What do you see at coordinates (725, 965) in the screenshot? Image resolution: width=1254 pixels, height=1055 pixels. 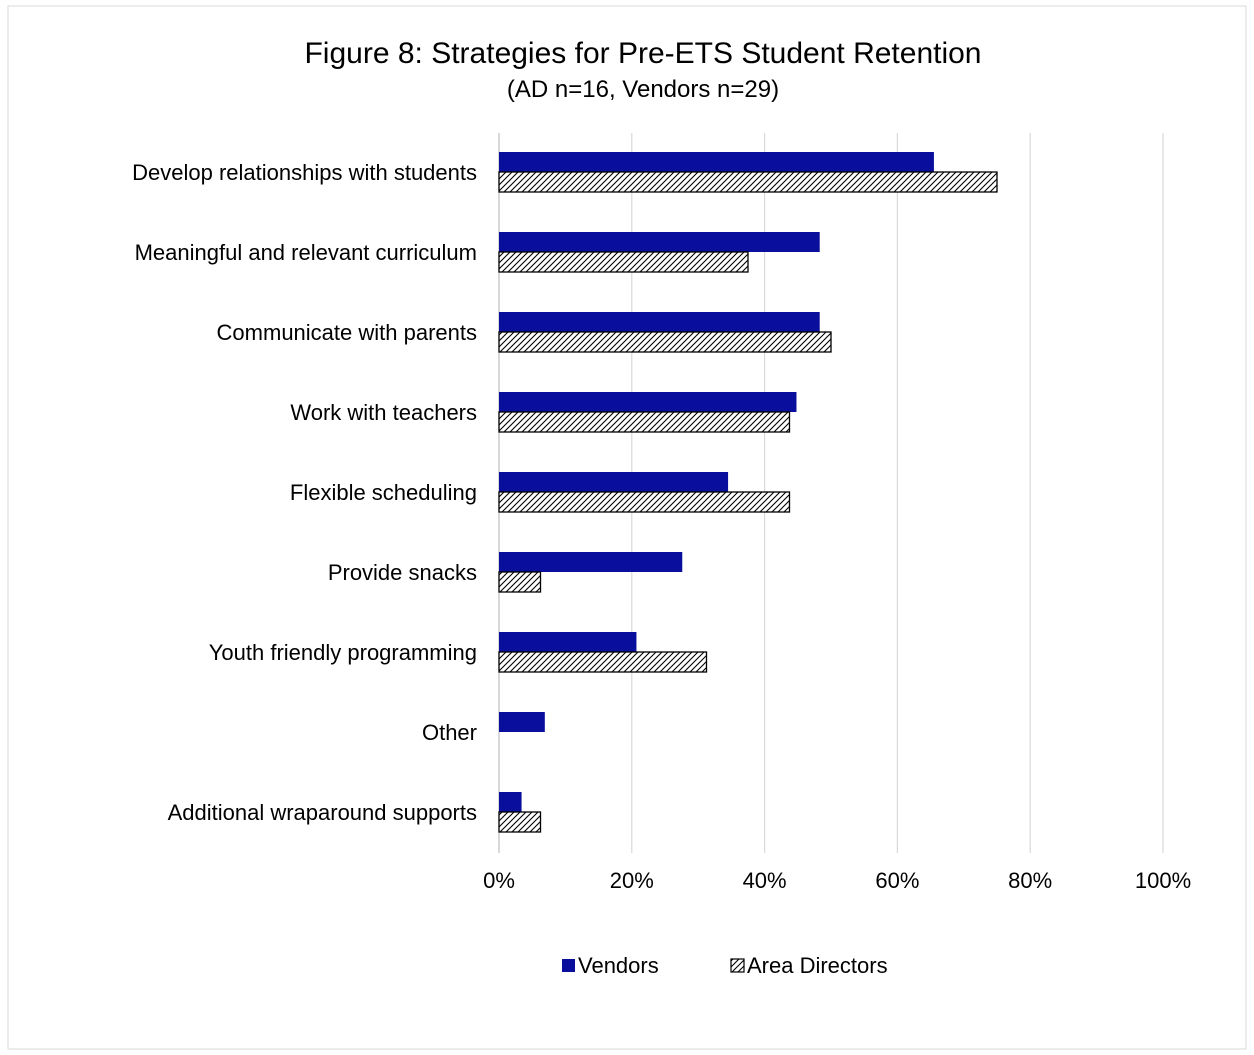 I see `legend: Vendors Area Directors` at bounding box center [725, 965].